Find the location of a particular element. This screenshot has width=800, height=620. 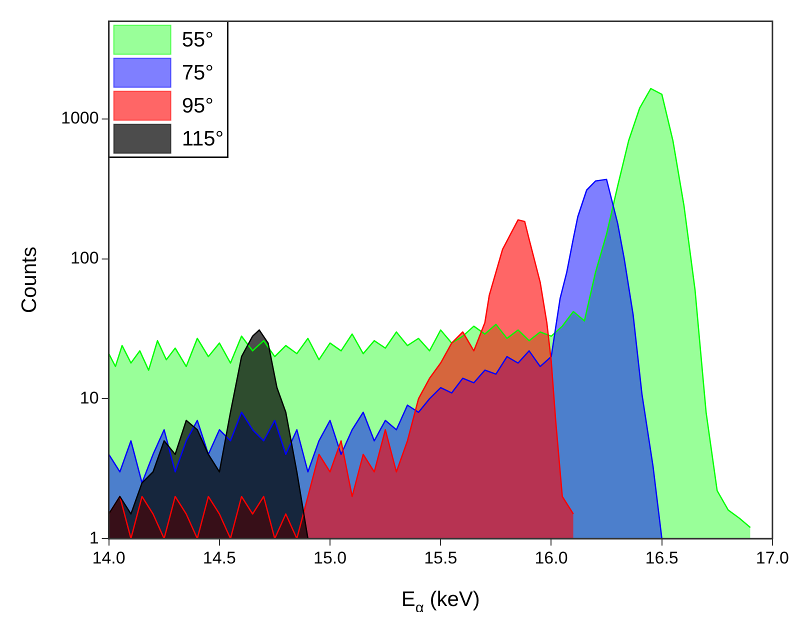

x-tick-label: 14.0 is located at coordinates (109, 558).